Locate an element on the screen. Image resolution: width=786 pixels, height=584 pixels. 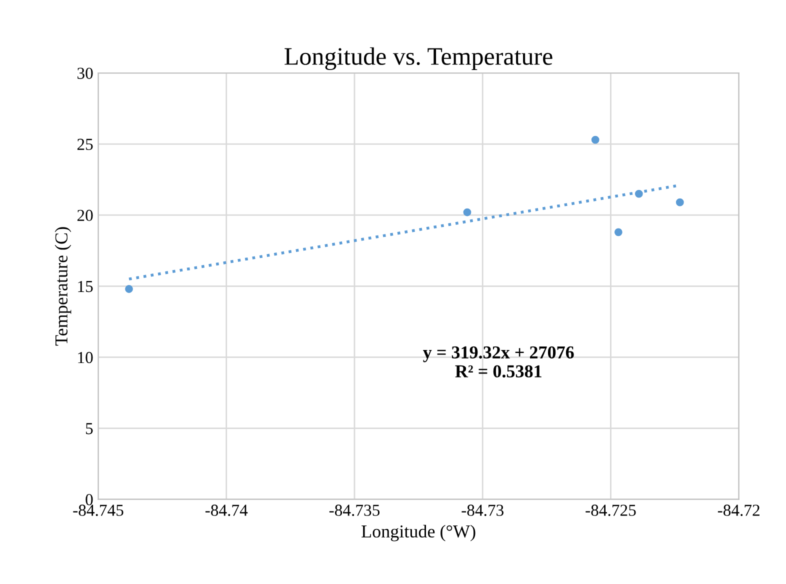
x-tick-label: -84.725 is located at coordinates (611, 510).